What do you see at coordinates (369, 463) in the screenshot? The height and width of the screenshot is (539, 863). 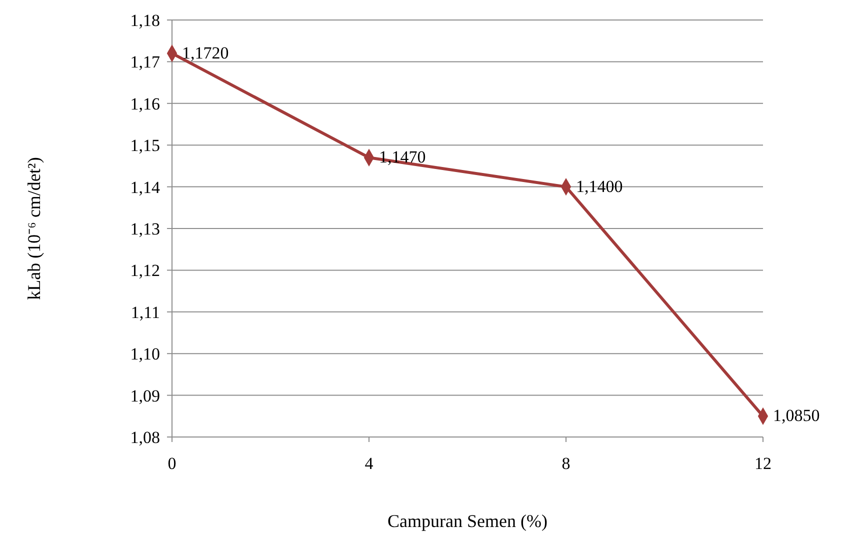 I see `x-tick-label: 4` at bounding box center [369, 463].